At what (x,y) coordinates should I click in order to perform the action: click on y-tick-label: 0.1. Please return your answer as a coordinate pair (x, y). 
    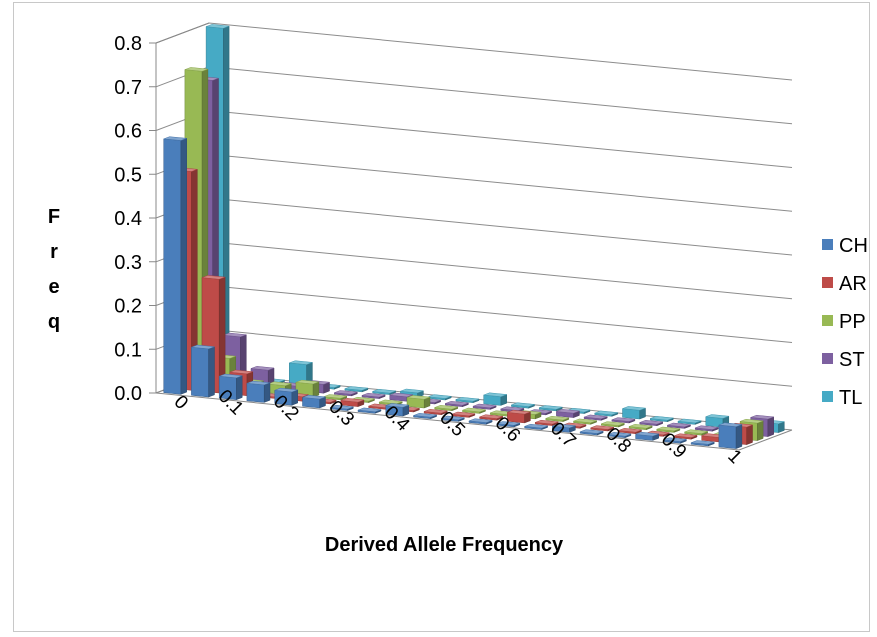
    Looking at the image, I should click on (128, 350).